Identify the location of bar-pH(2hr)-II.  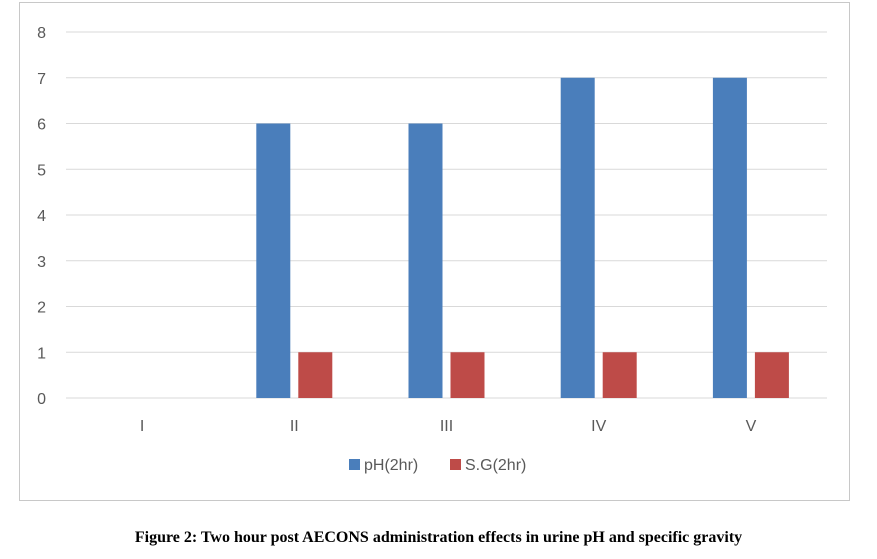
(273, 260).